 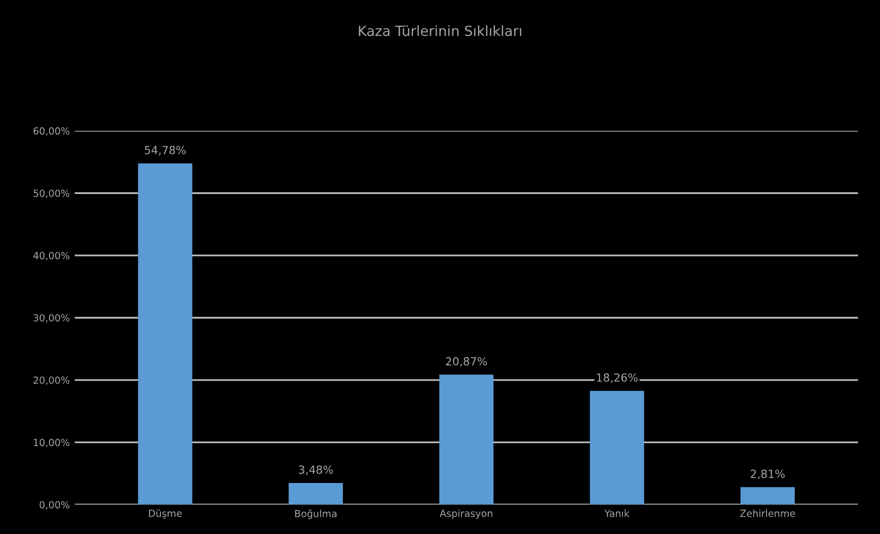 What do you see at coordinates (55, 505) in the screenshot?
I see `y-tick-label: 0,00%` at bounding box center [55, 505].